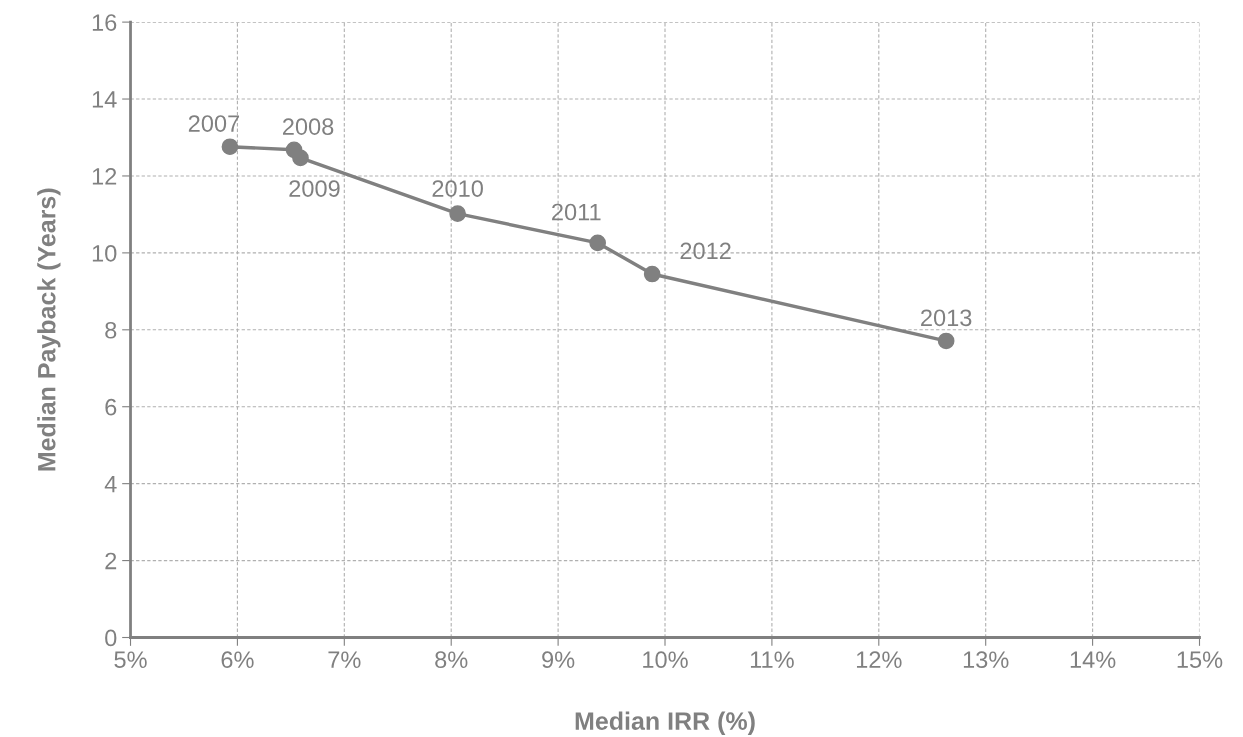 This screenshot has height=737, width=1243. Describe the element at coordinates (111, 407) in the screenshot. I see `y-tick-label: 6` at that location.